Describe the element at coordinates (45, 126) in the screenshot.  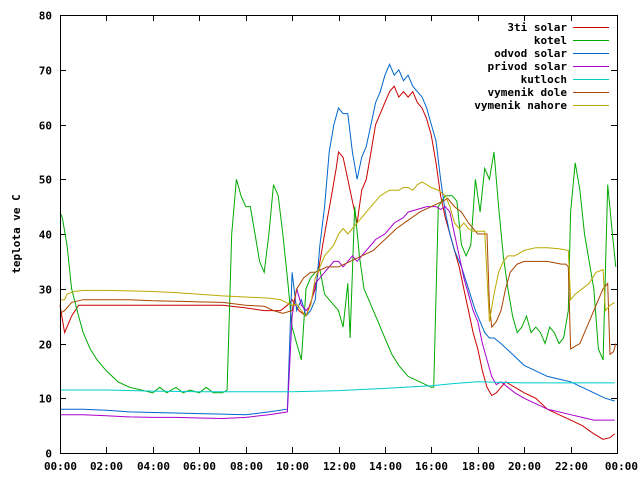
I see `y-tick-label: 60` at that location.